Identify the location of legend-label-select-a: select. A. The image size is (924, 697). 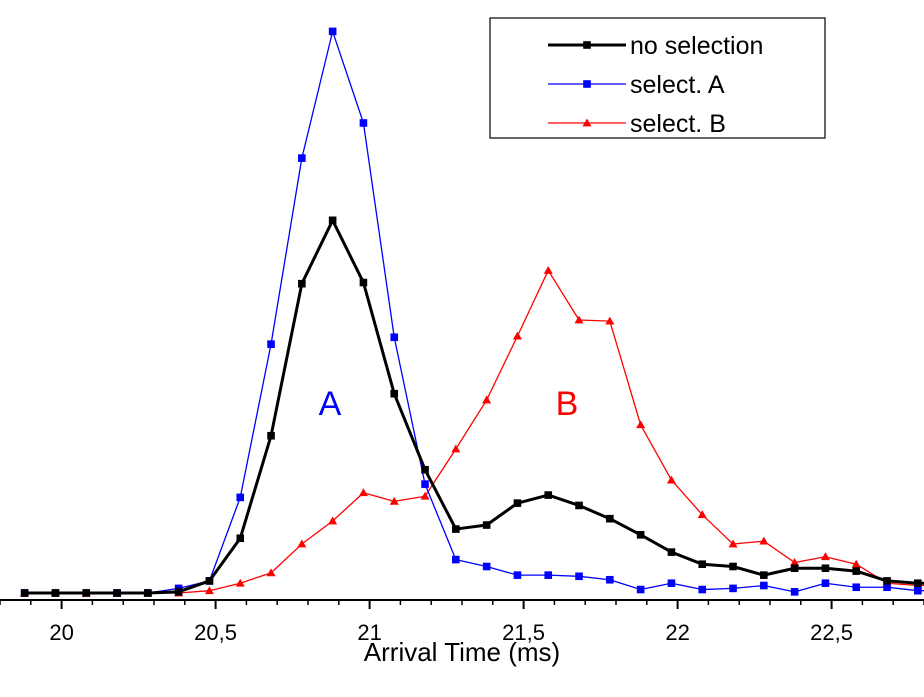
(677, 85).